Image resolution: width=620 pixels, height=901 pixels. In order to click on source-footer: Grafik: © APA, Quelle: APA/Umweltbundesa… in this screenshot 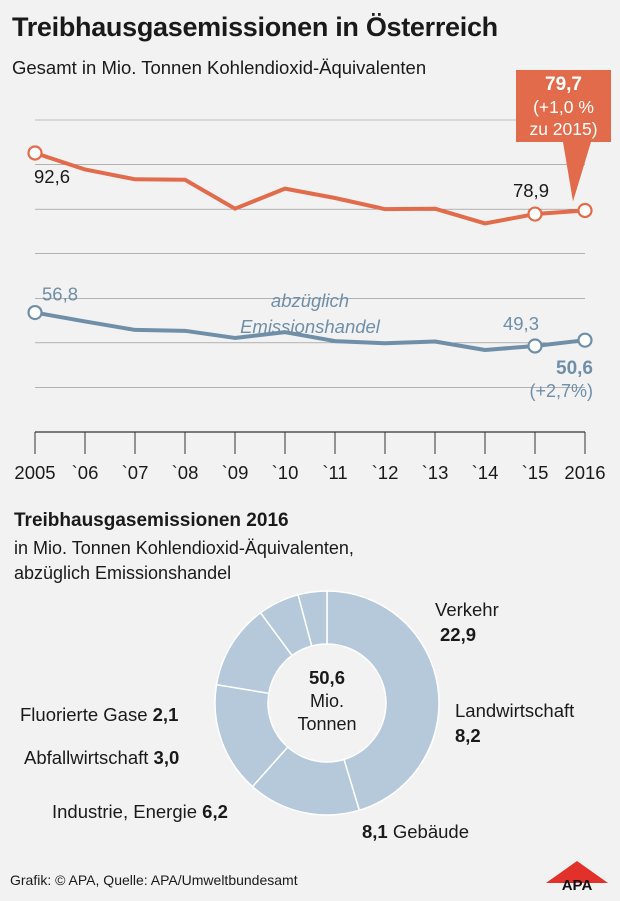, I will do `click(154, 880)`.